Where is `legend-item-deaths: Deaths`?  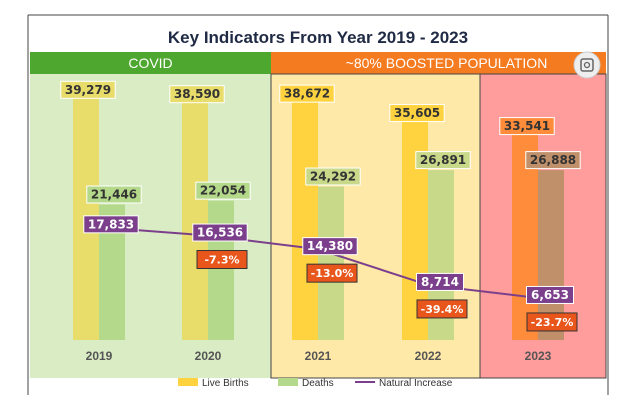 legend-item-deaths: Deaths is located at coordinates (306, 383).